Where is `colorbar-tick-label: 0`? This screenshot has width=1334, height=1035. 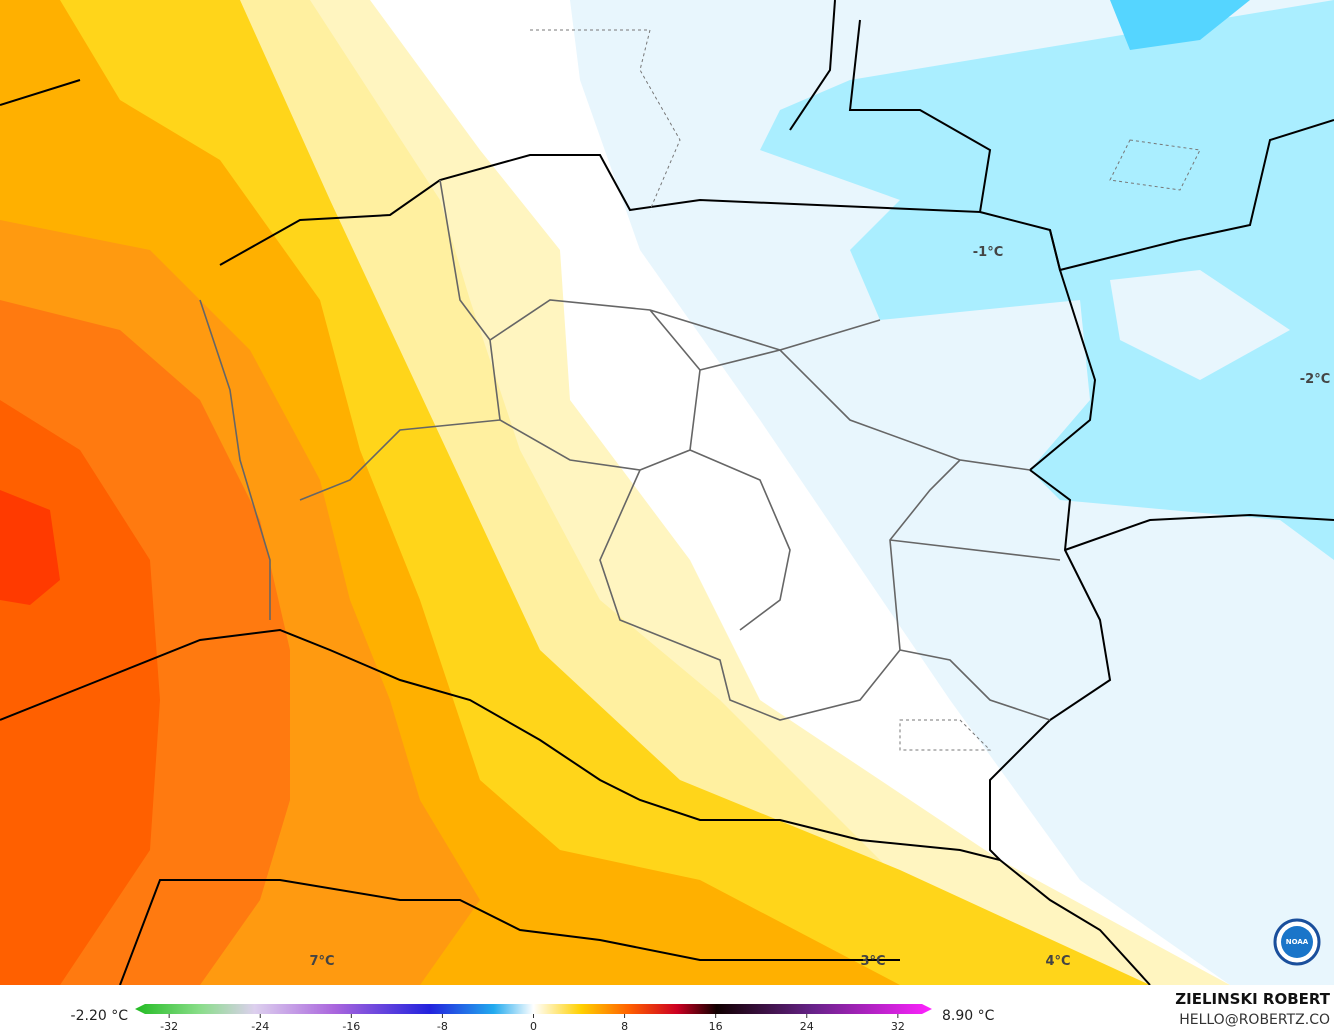 colorbar-tick-label: 0 is located at coordinates (533, 1026).